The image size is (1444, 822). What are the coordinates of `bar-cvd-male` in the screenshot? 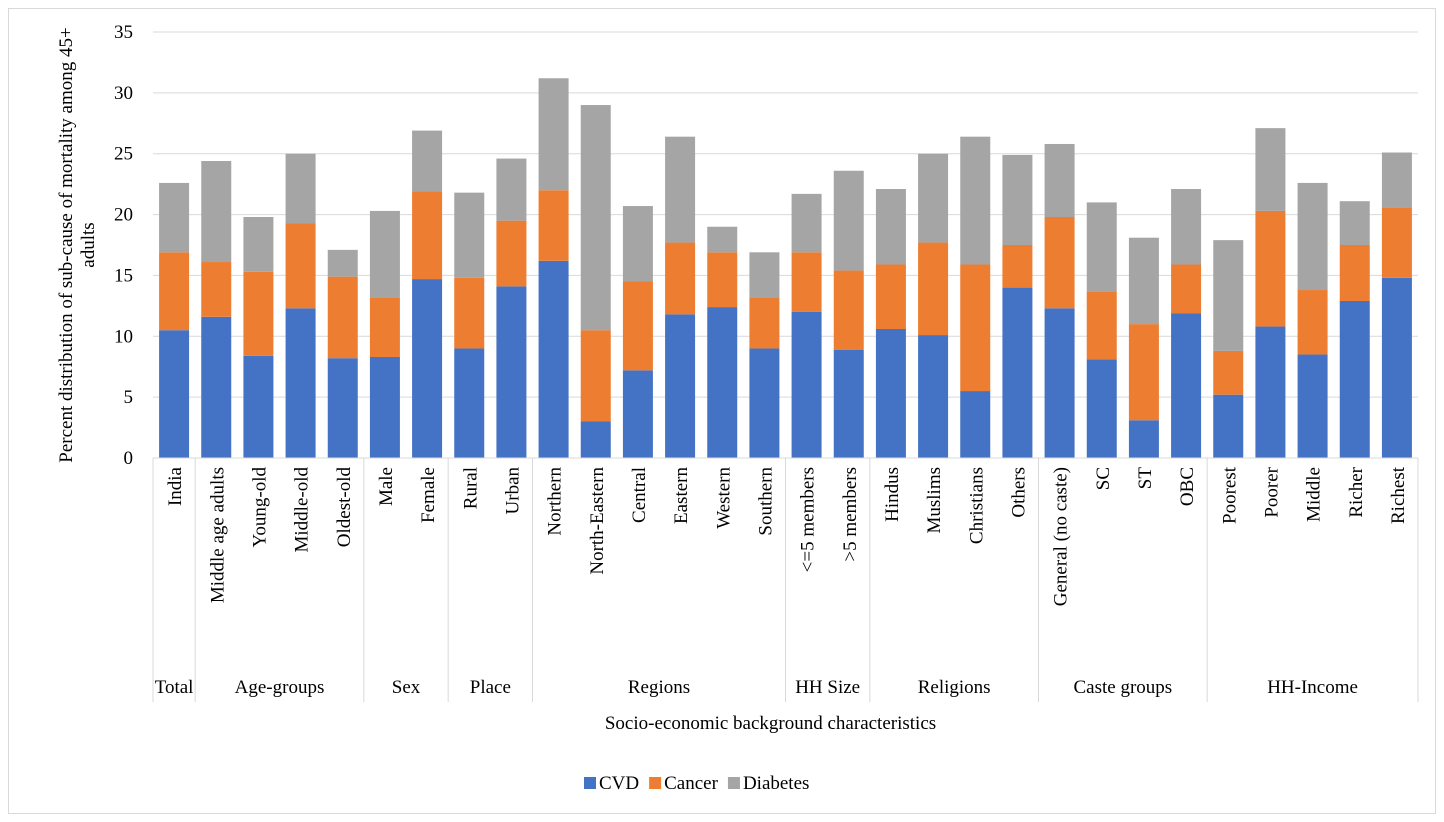 It's located at (384, 407).